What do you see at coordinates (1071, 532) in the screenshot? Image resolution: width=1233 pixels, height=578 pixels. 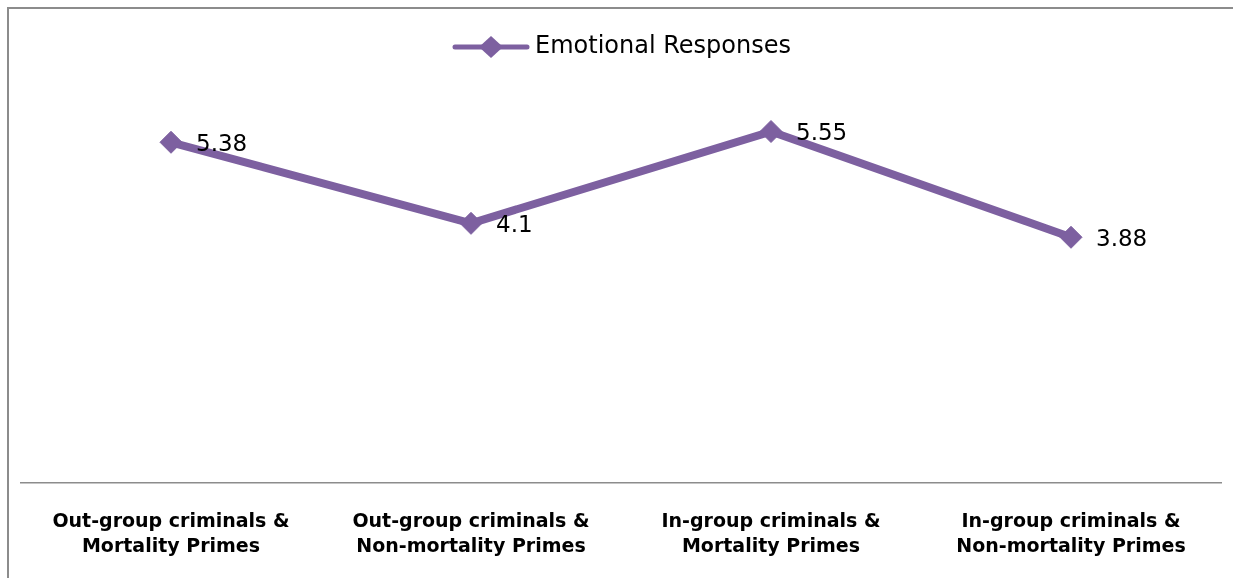 I see `x-tick-label: In-group criminals & Non-mortality Primes` at bounding box center [1071, 532].